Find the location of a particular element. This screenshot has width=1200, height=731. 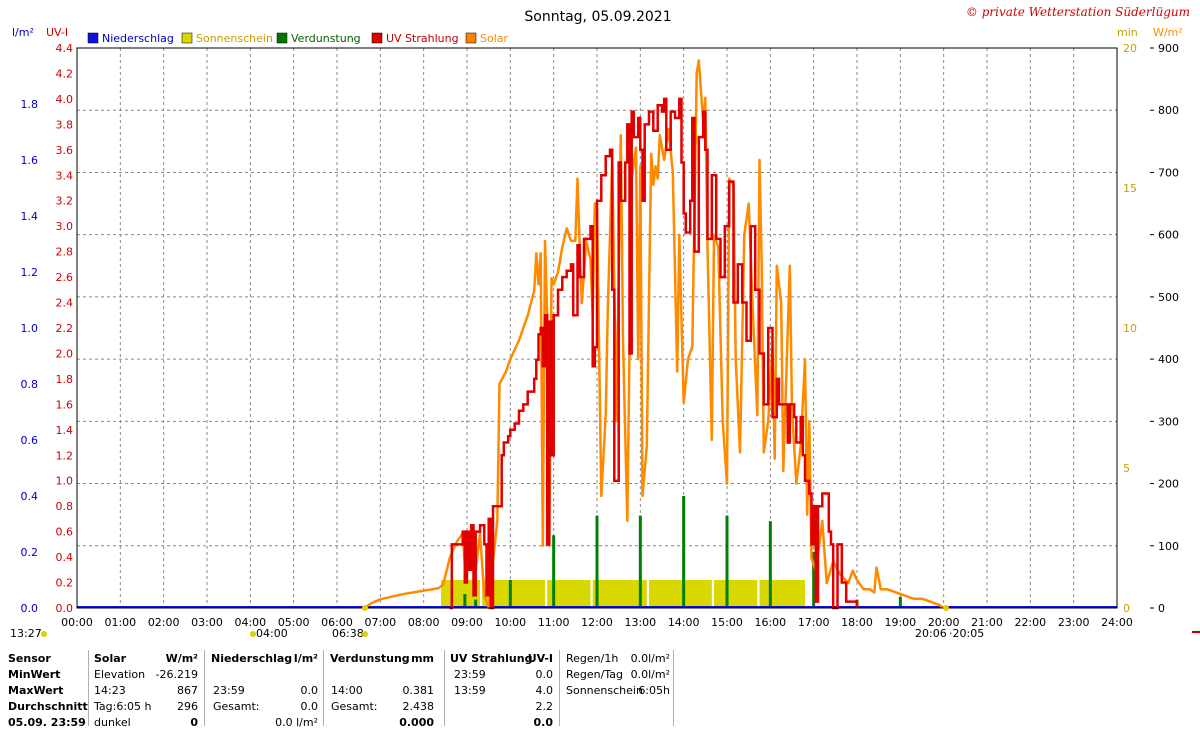

x-tick-label: 13:00 is located at coordinates (640, 622).